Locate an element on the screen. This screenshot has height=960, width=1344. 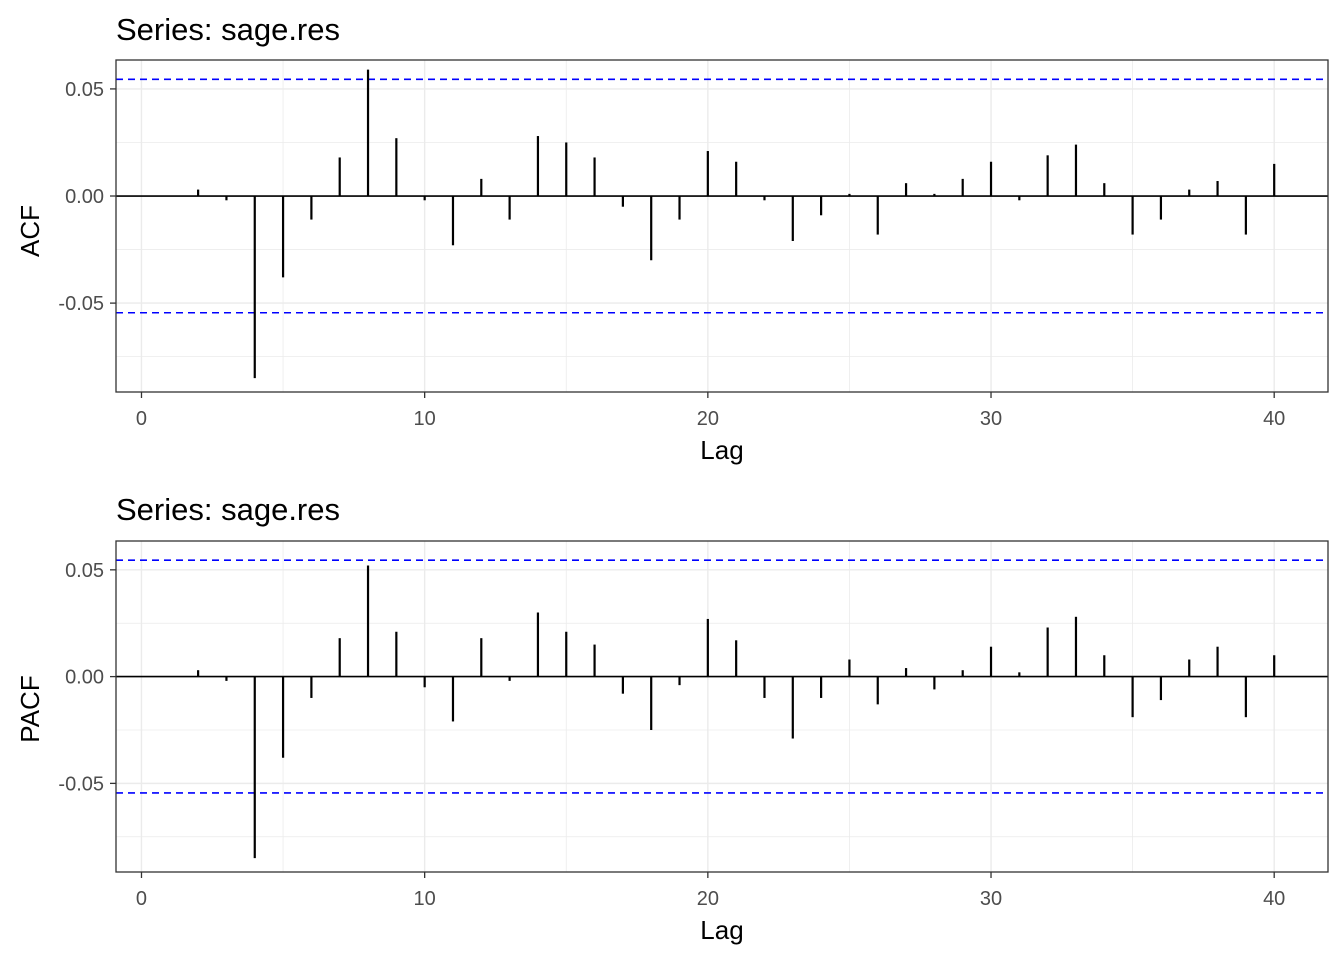
acf-x-tick-label: 10 is located at coordinates (425, 419).